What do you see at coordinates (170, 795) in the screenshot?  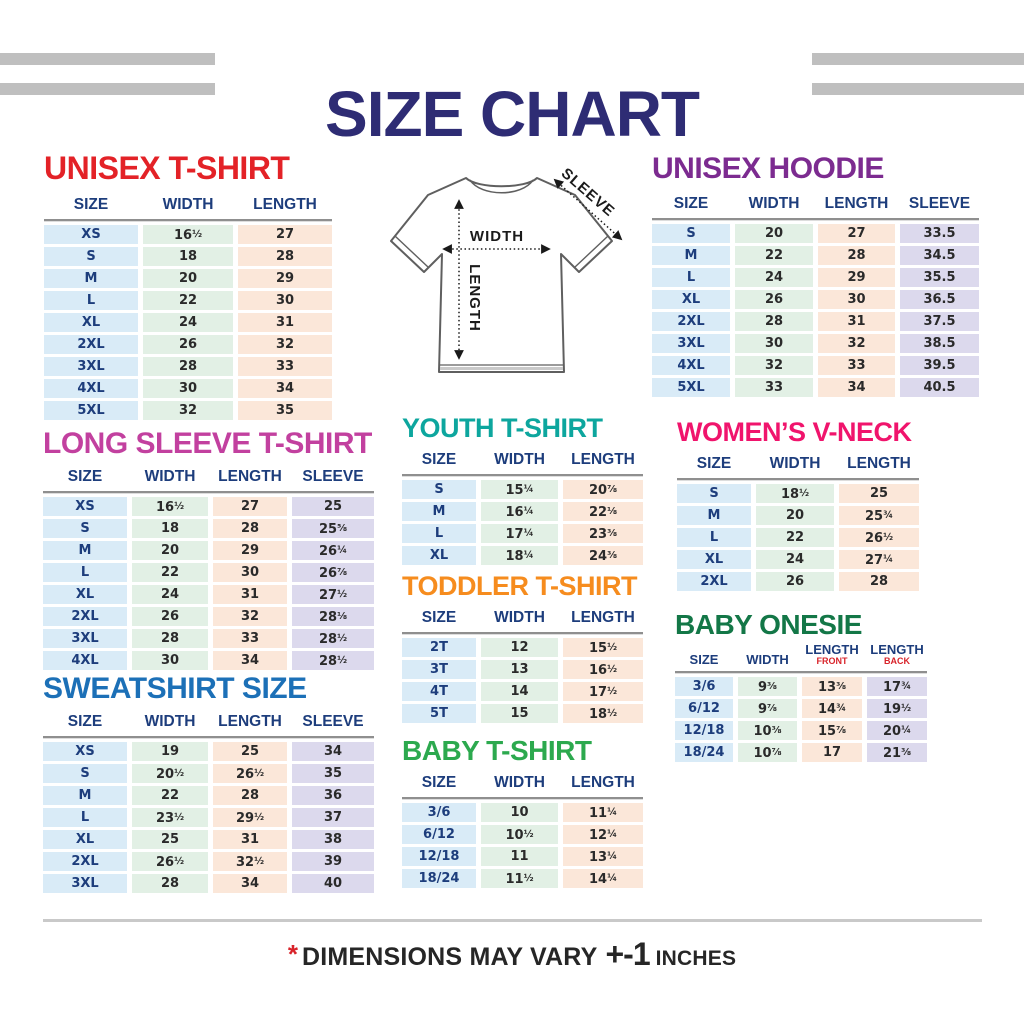 I see `value-cell: 22` at bounding box center [170, 795].